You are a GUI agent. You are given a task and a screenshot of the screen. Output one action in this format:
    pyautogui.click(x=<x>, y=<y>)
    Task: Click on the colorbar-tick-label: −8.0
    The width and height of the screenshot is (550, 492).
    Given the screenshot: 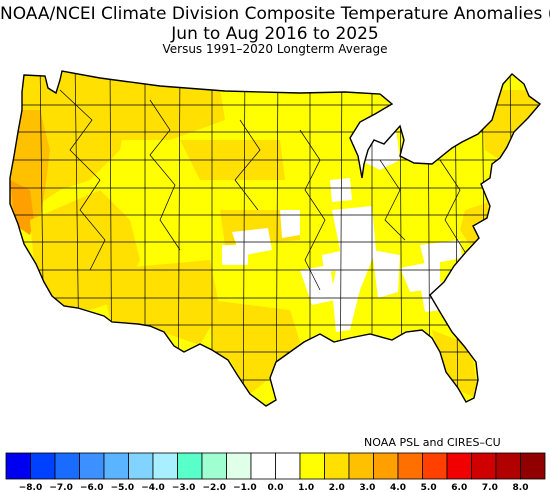 What is the action you would take?
    pyautogui.click(x=30, y=487)
    